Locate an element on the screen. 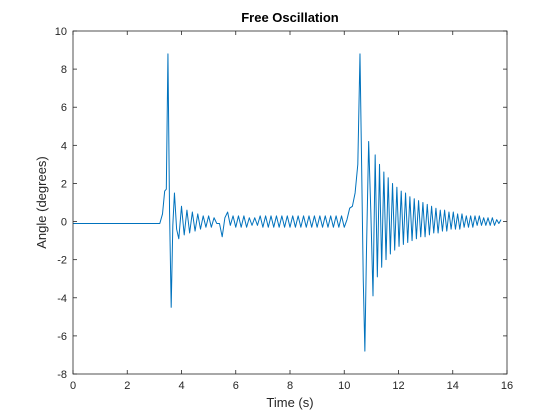 This screenshot has width=560, height=420. x-tick-label: 16 is located at coordinates (507, 386).